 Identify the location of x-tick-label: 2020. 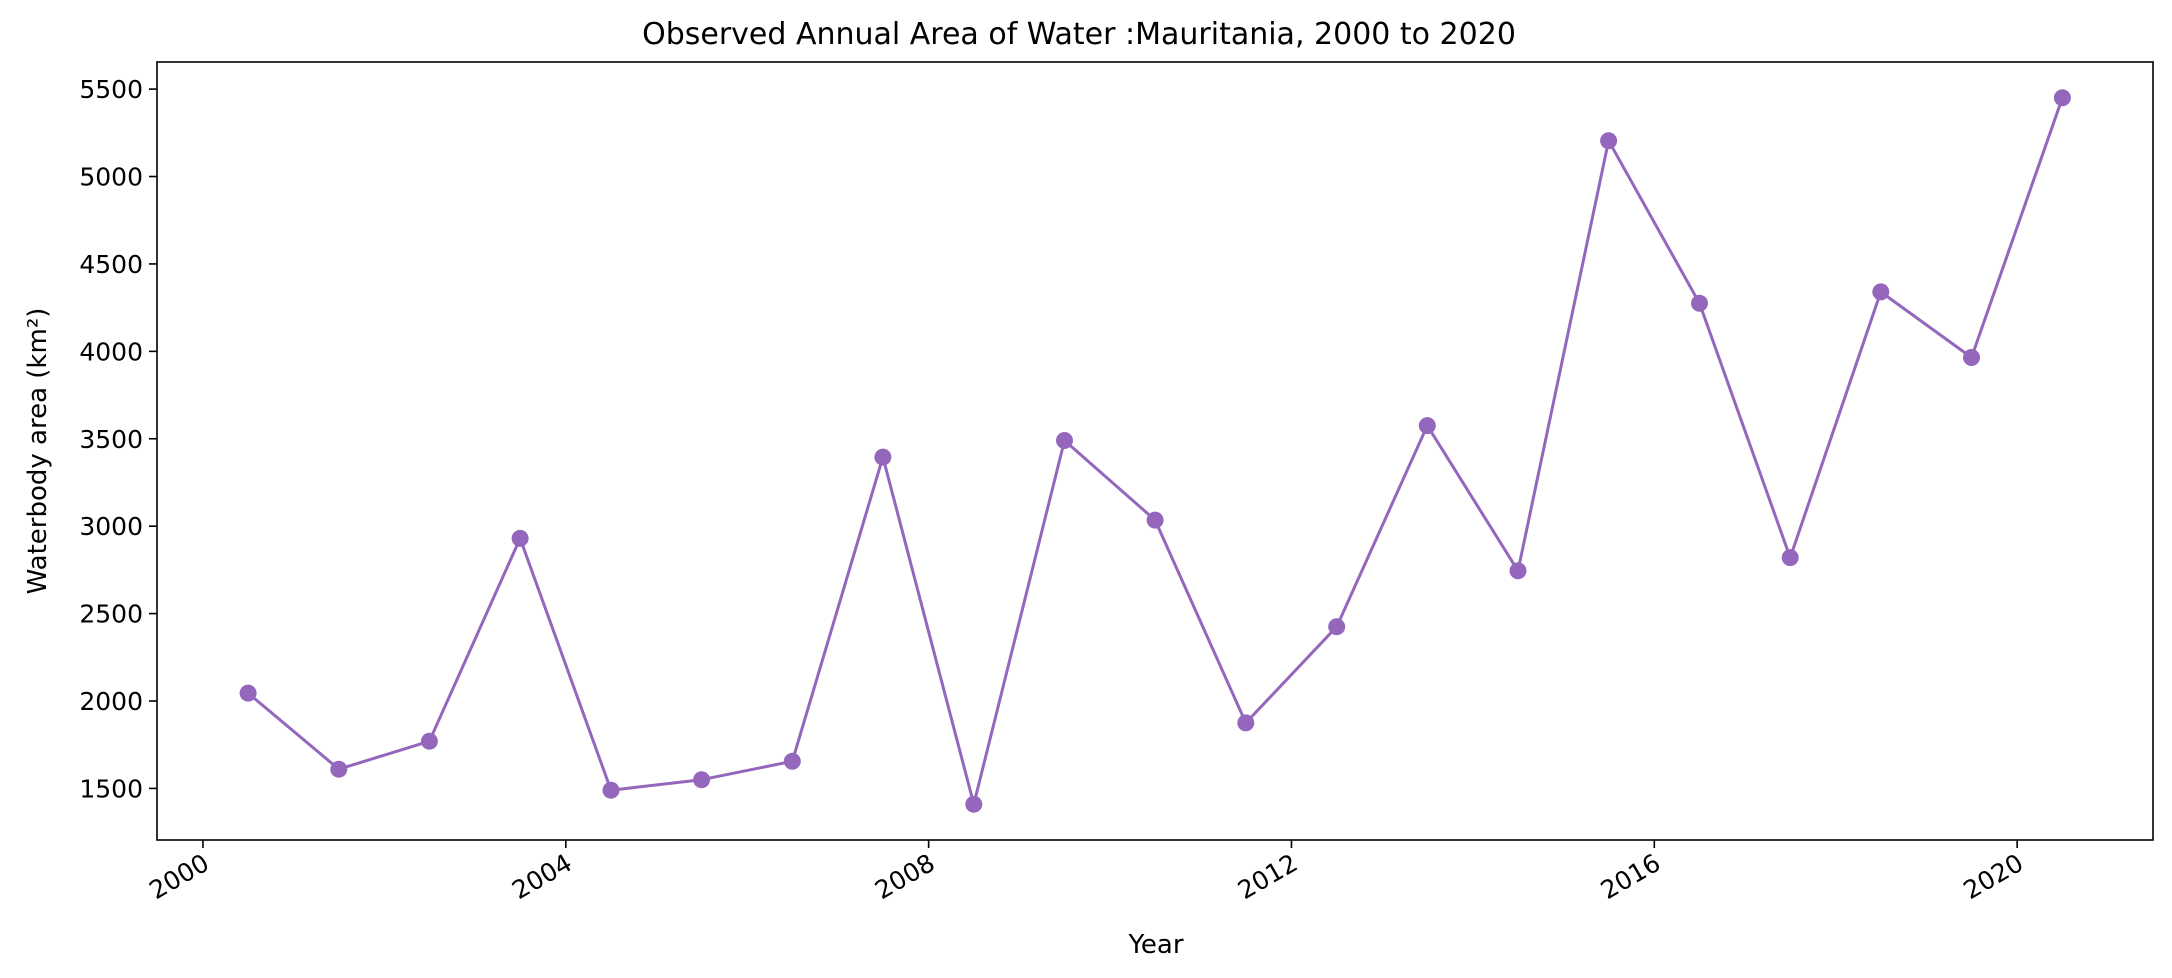
(1994, 876).